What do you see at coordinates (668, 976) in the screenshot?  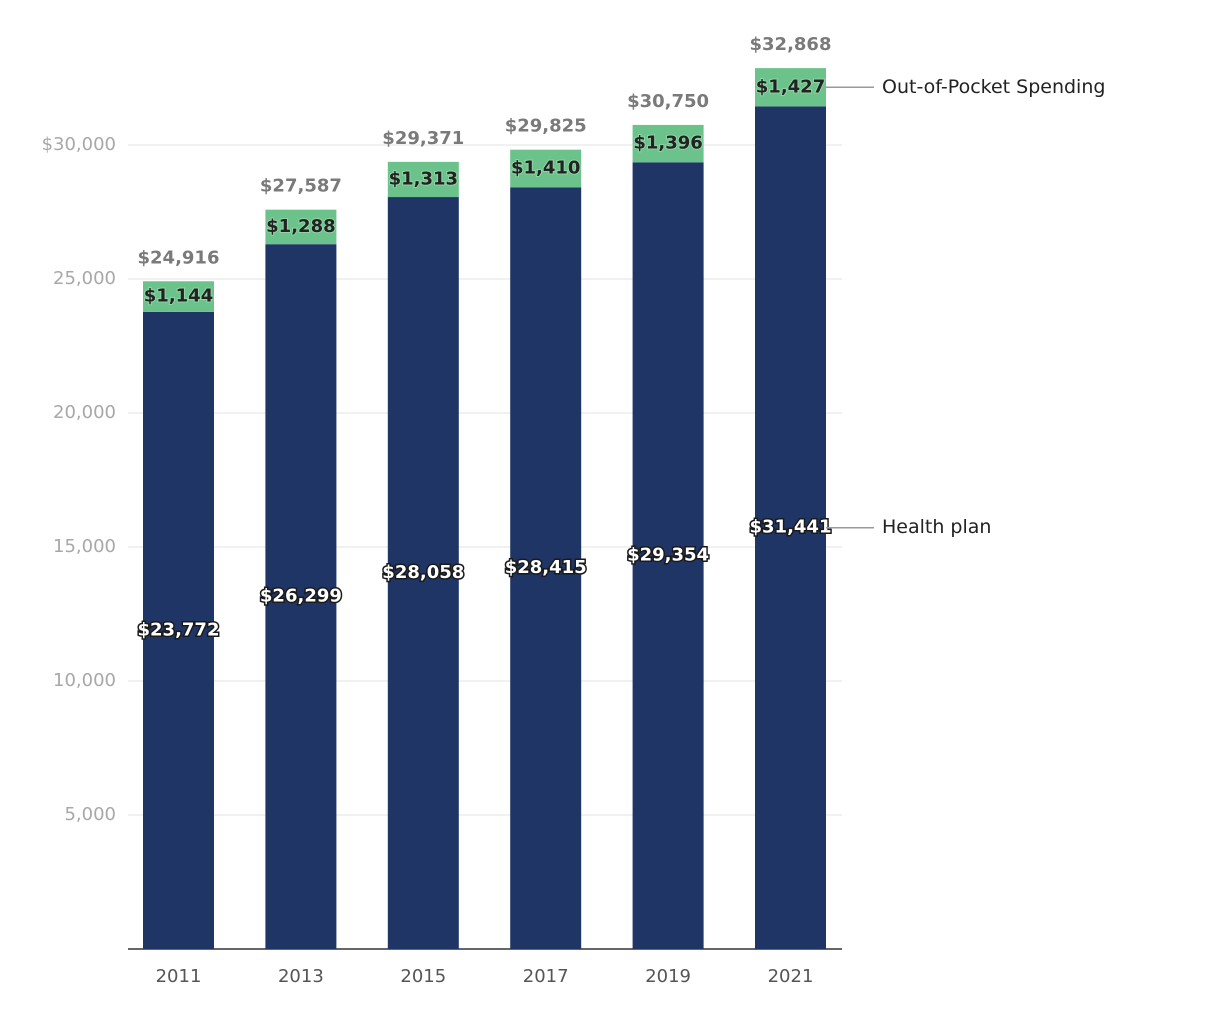 I see `x-tick-label: 2019` at bounding box center [668, 976].